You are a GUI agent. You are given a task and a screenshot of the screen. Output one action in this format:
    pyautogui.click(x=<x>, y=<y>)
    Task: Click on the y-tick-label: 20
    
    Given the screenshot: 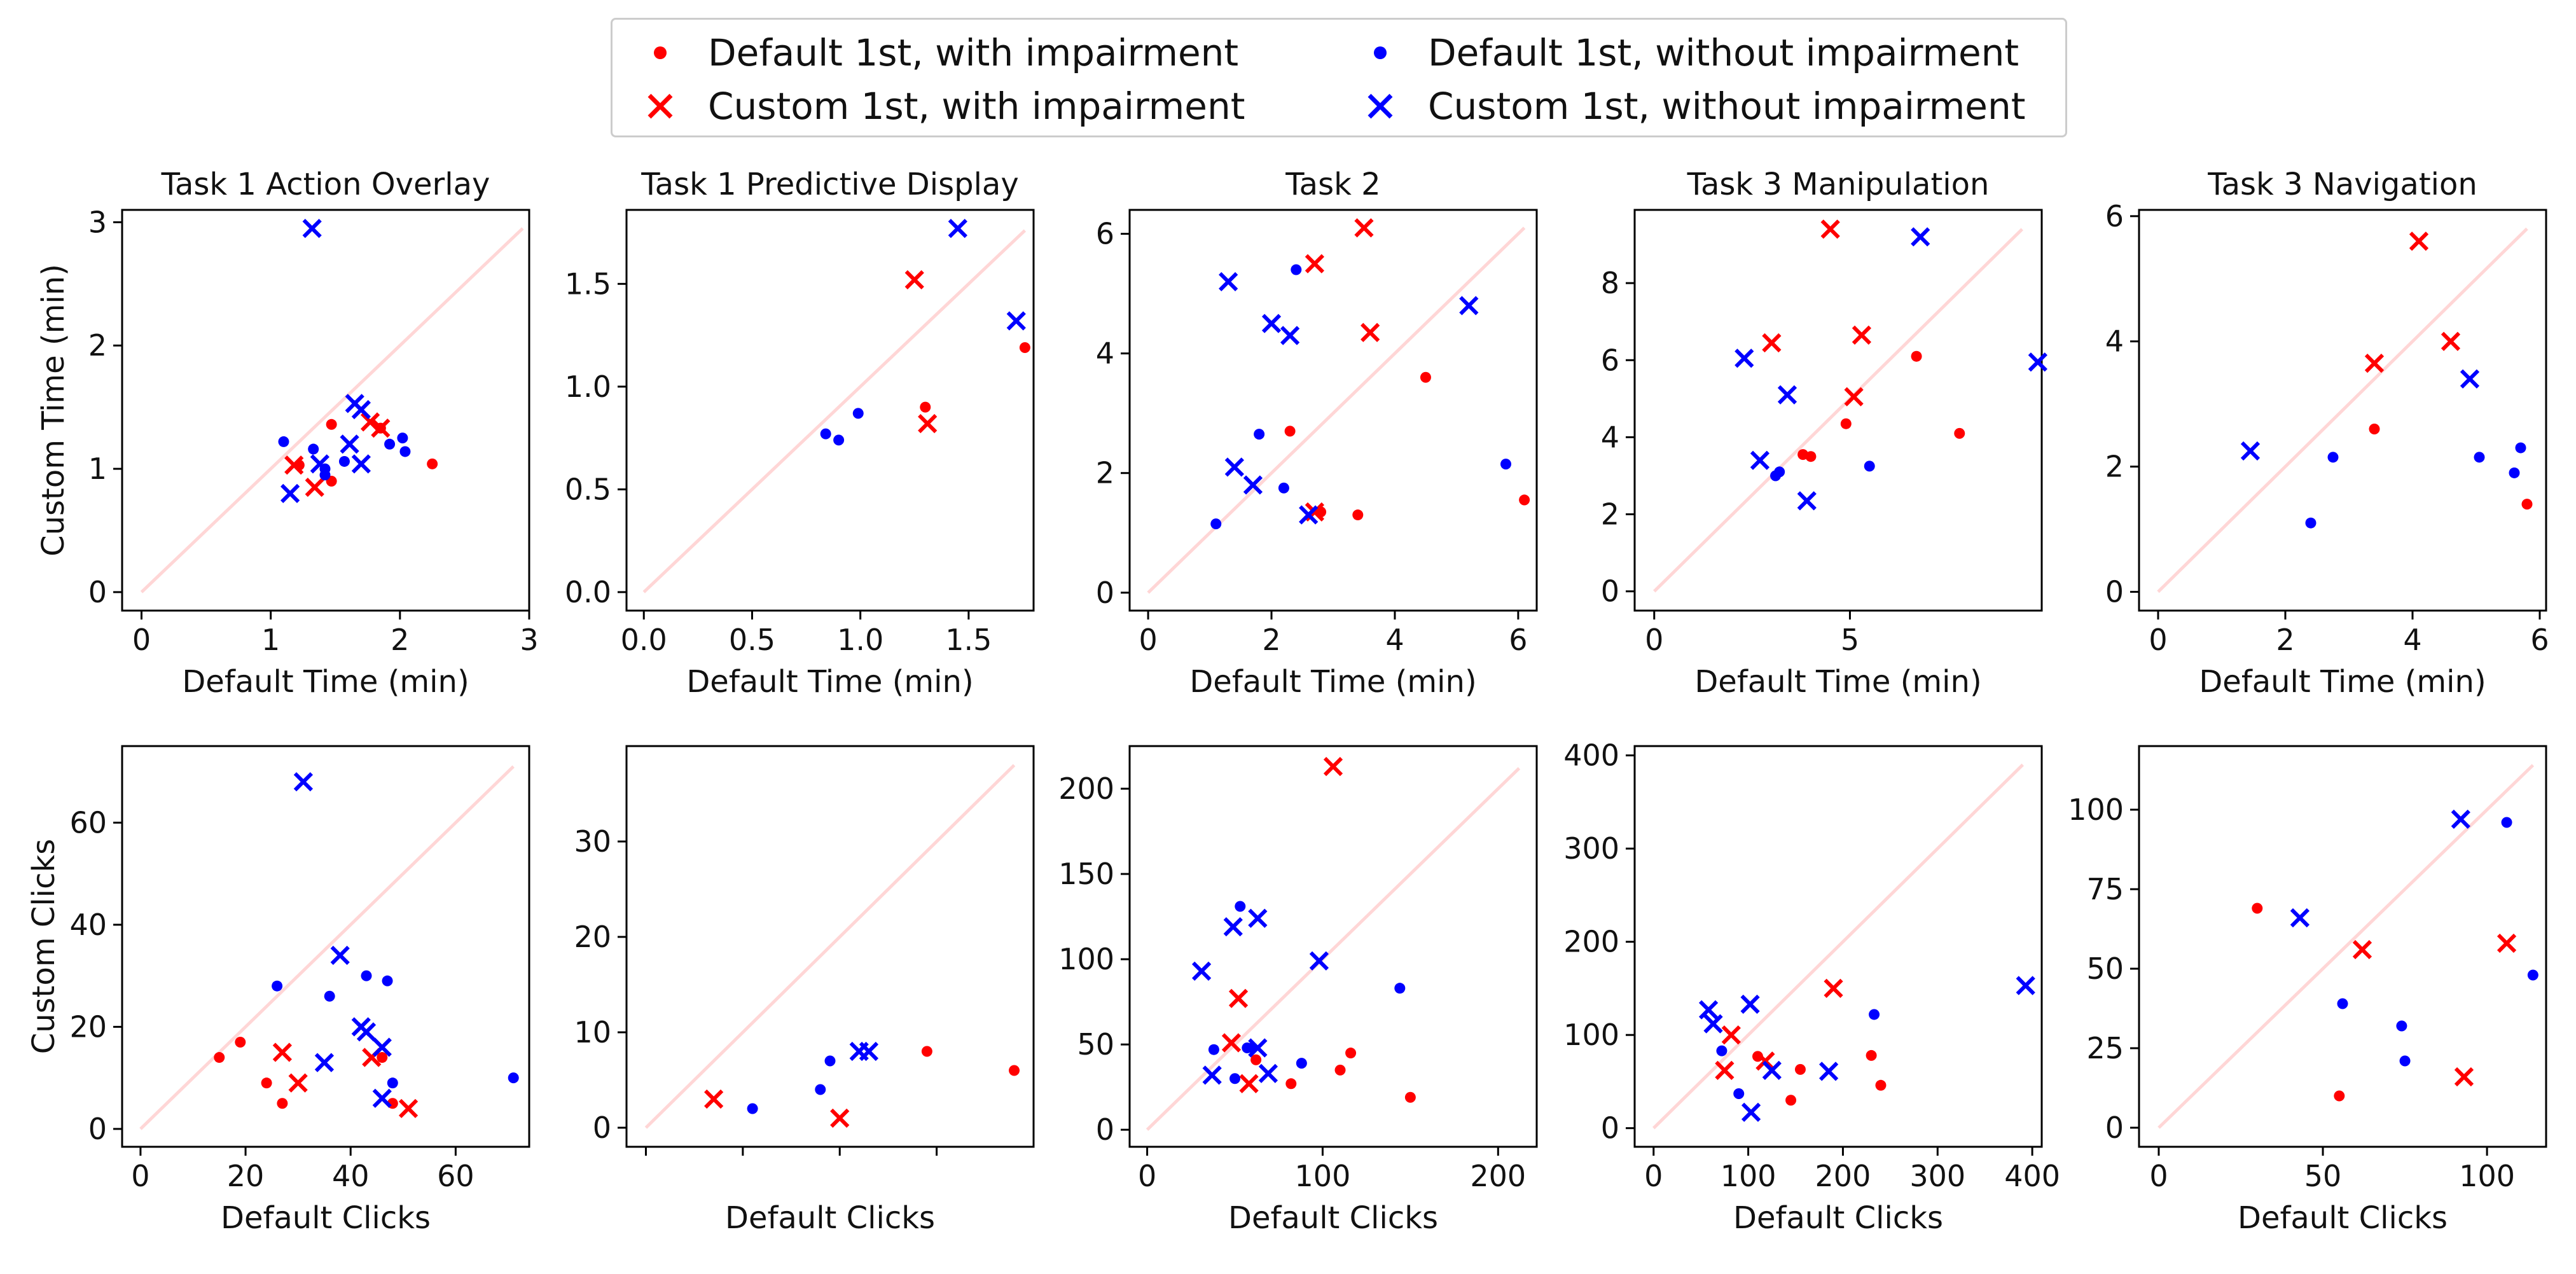 What is the action you would take?
    pyautogui.click(x=592, y=937)
    